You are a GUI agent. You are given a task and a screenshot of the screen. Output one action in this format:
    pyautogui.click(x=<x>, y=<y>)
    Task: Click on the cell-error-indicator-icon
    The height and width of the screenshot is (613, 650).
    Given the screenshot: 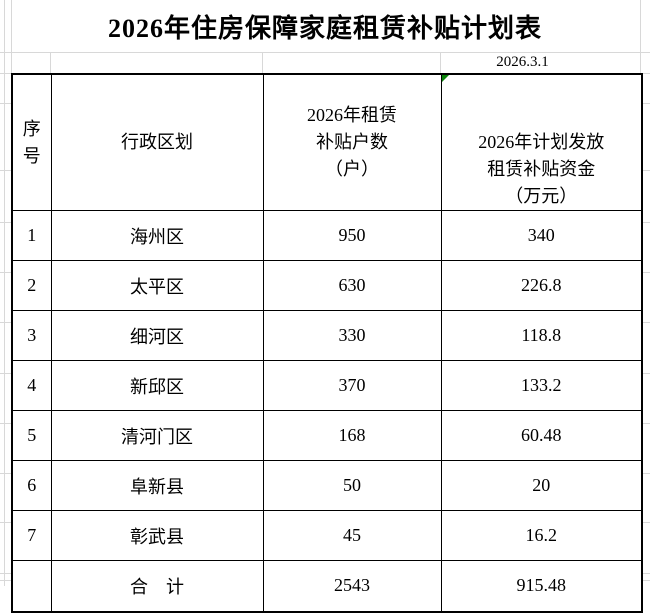 What is the action you would take?
    pyautogui.click(x=445, y=78)
    